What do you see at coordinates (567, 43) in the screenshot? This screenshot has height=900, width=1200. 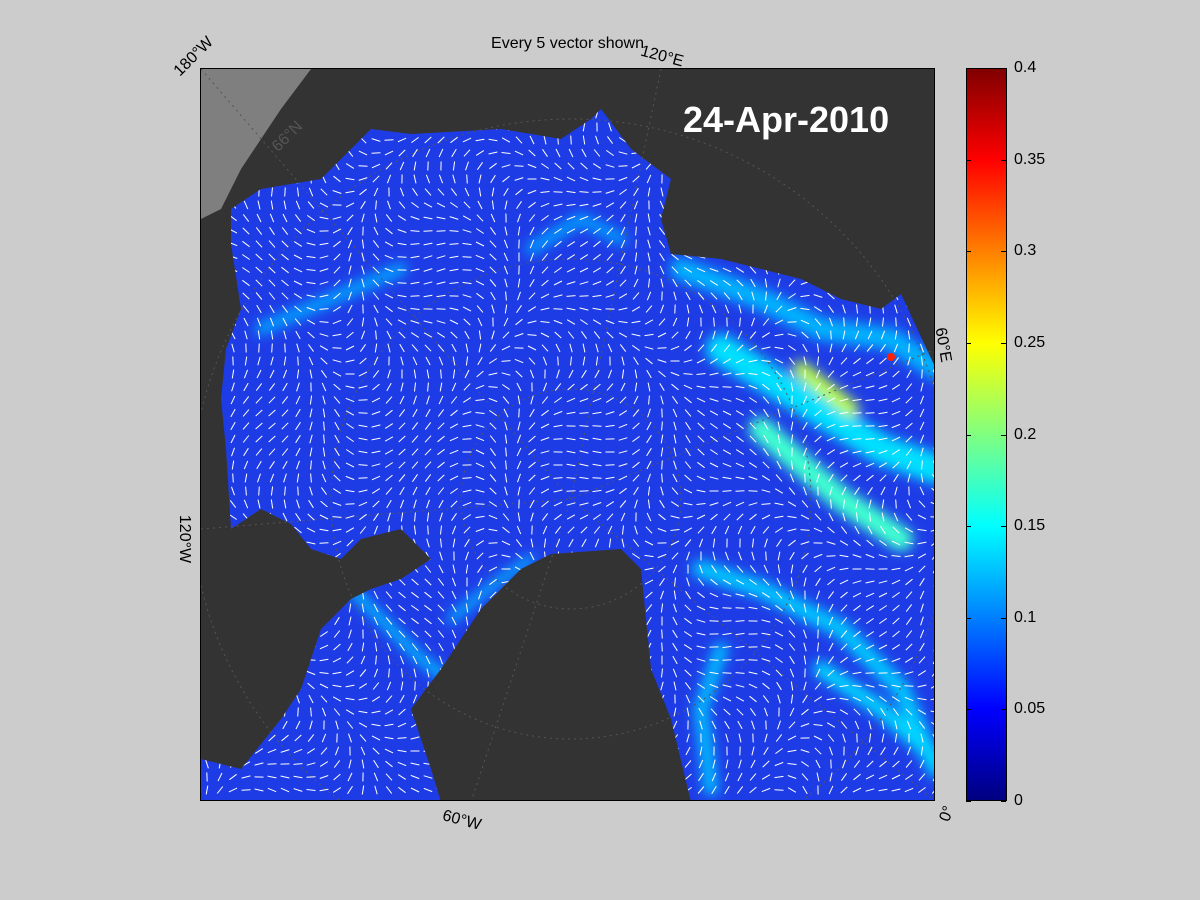 I see `plot-title: Every 5 vector shown` at bounding box center [567, 43].